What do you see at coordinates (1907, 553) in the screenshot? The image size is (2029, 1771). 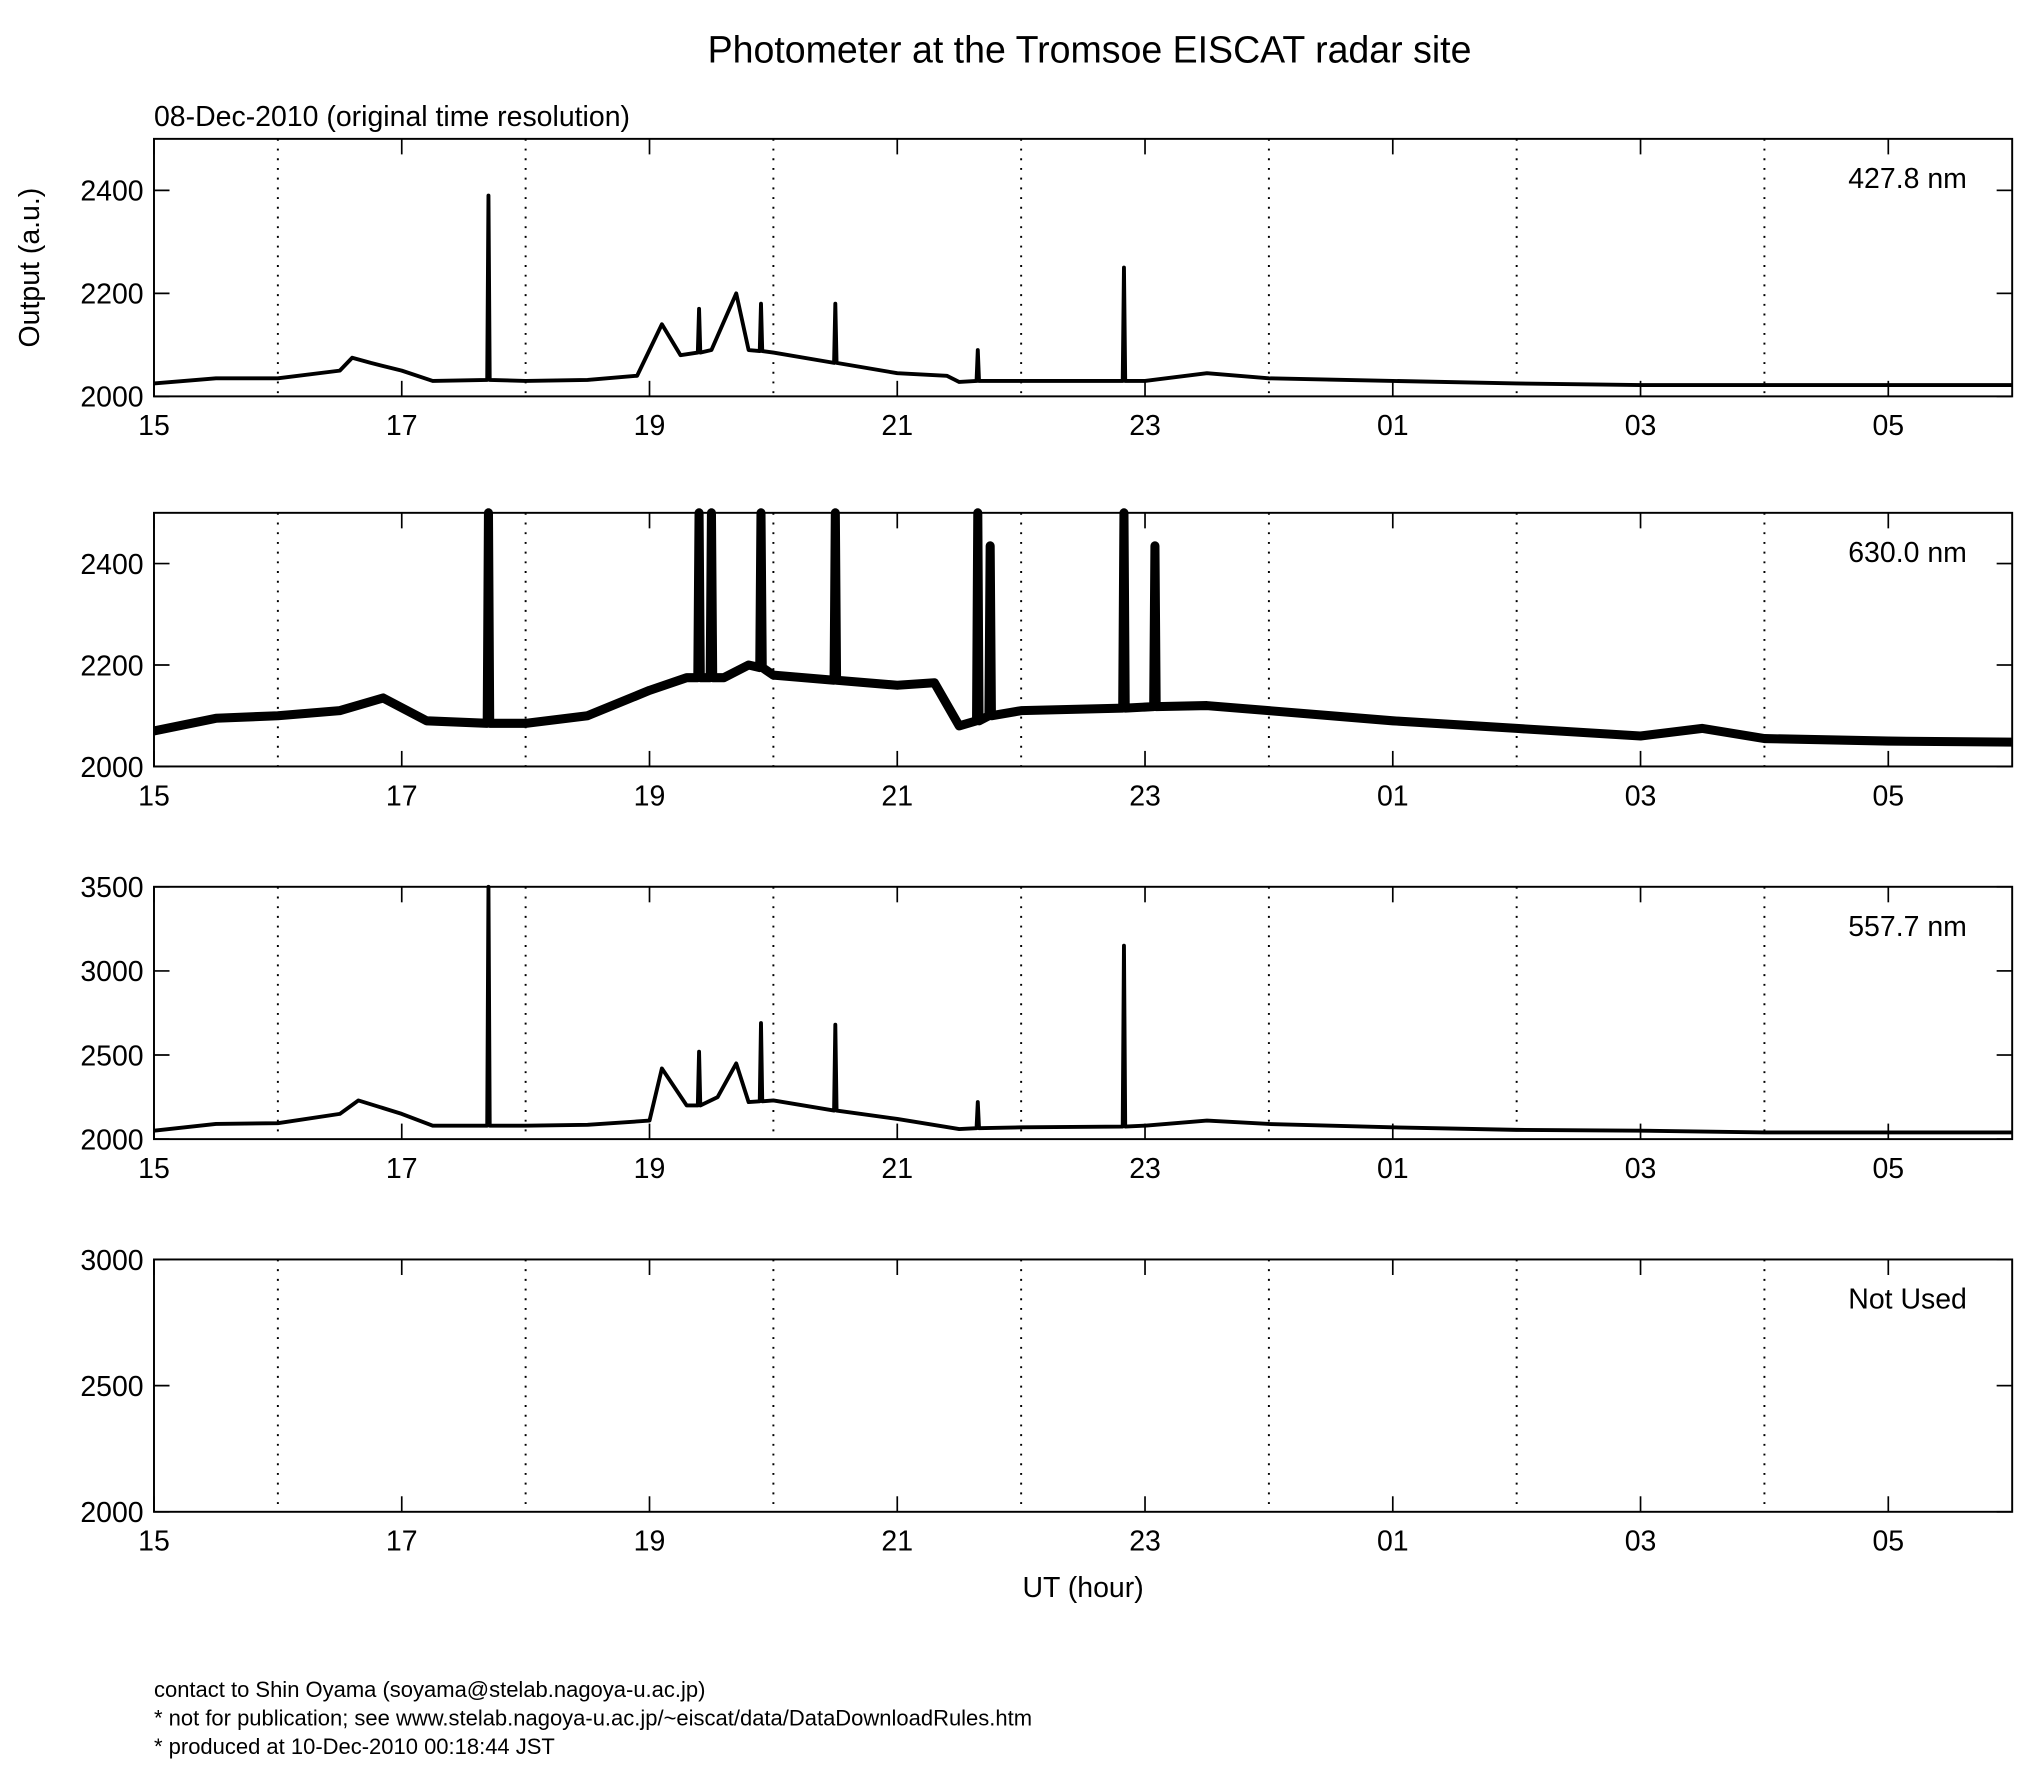 I see `panel-label: 630.0 nm` at bounding box center [1907, 553].